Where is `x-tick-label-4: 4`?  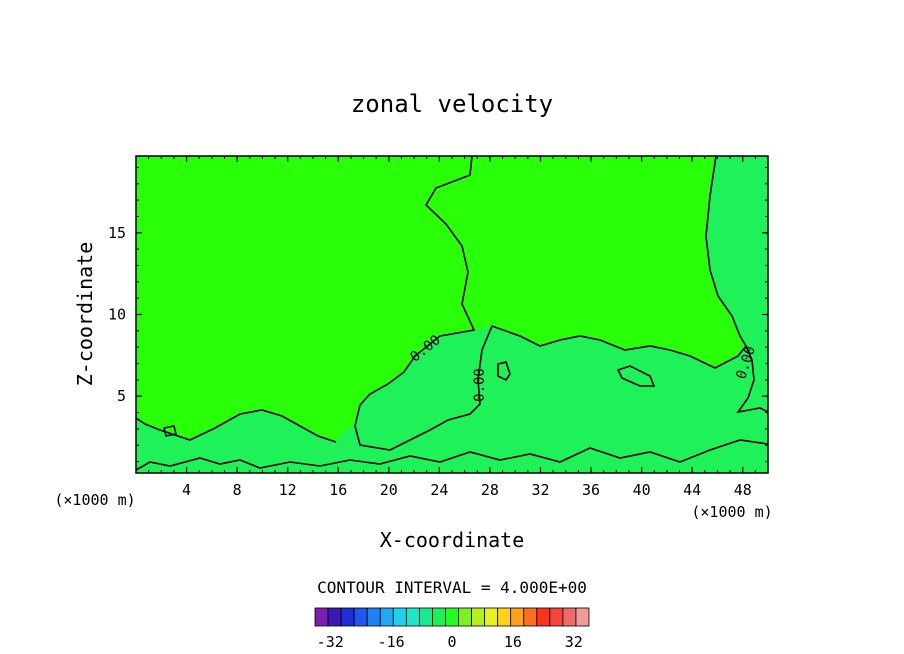
x-tick-label-4: 4 is located at coordinates (186, 490).